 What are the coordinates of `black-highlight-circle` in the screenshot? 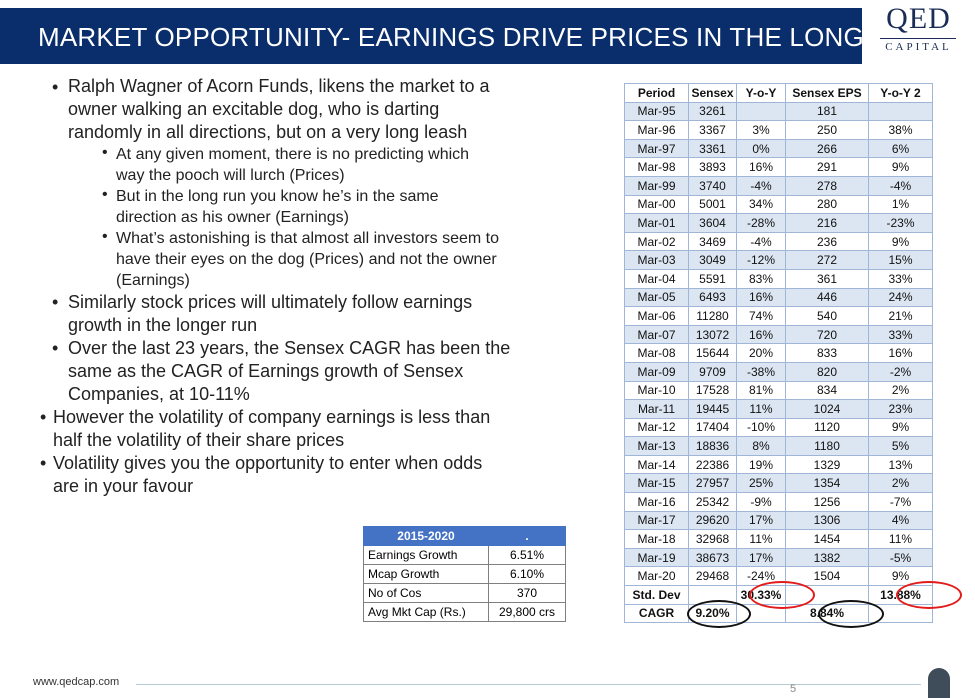 It's located at (719, 614).